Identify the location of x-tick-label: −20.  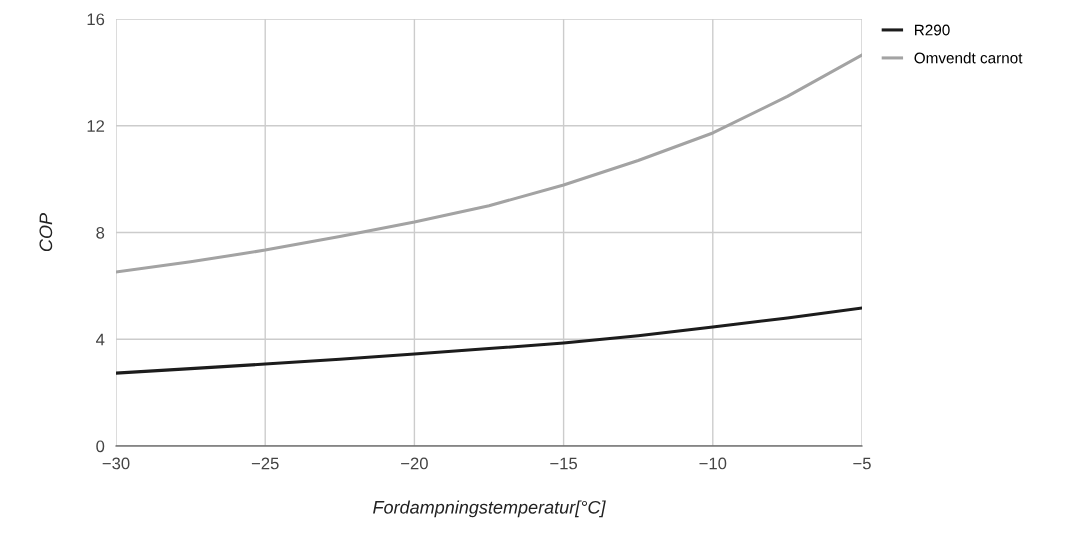
(414, 463).